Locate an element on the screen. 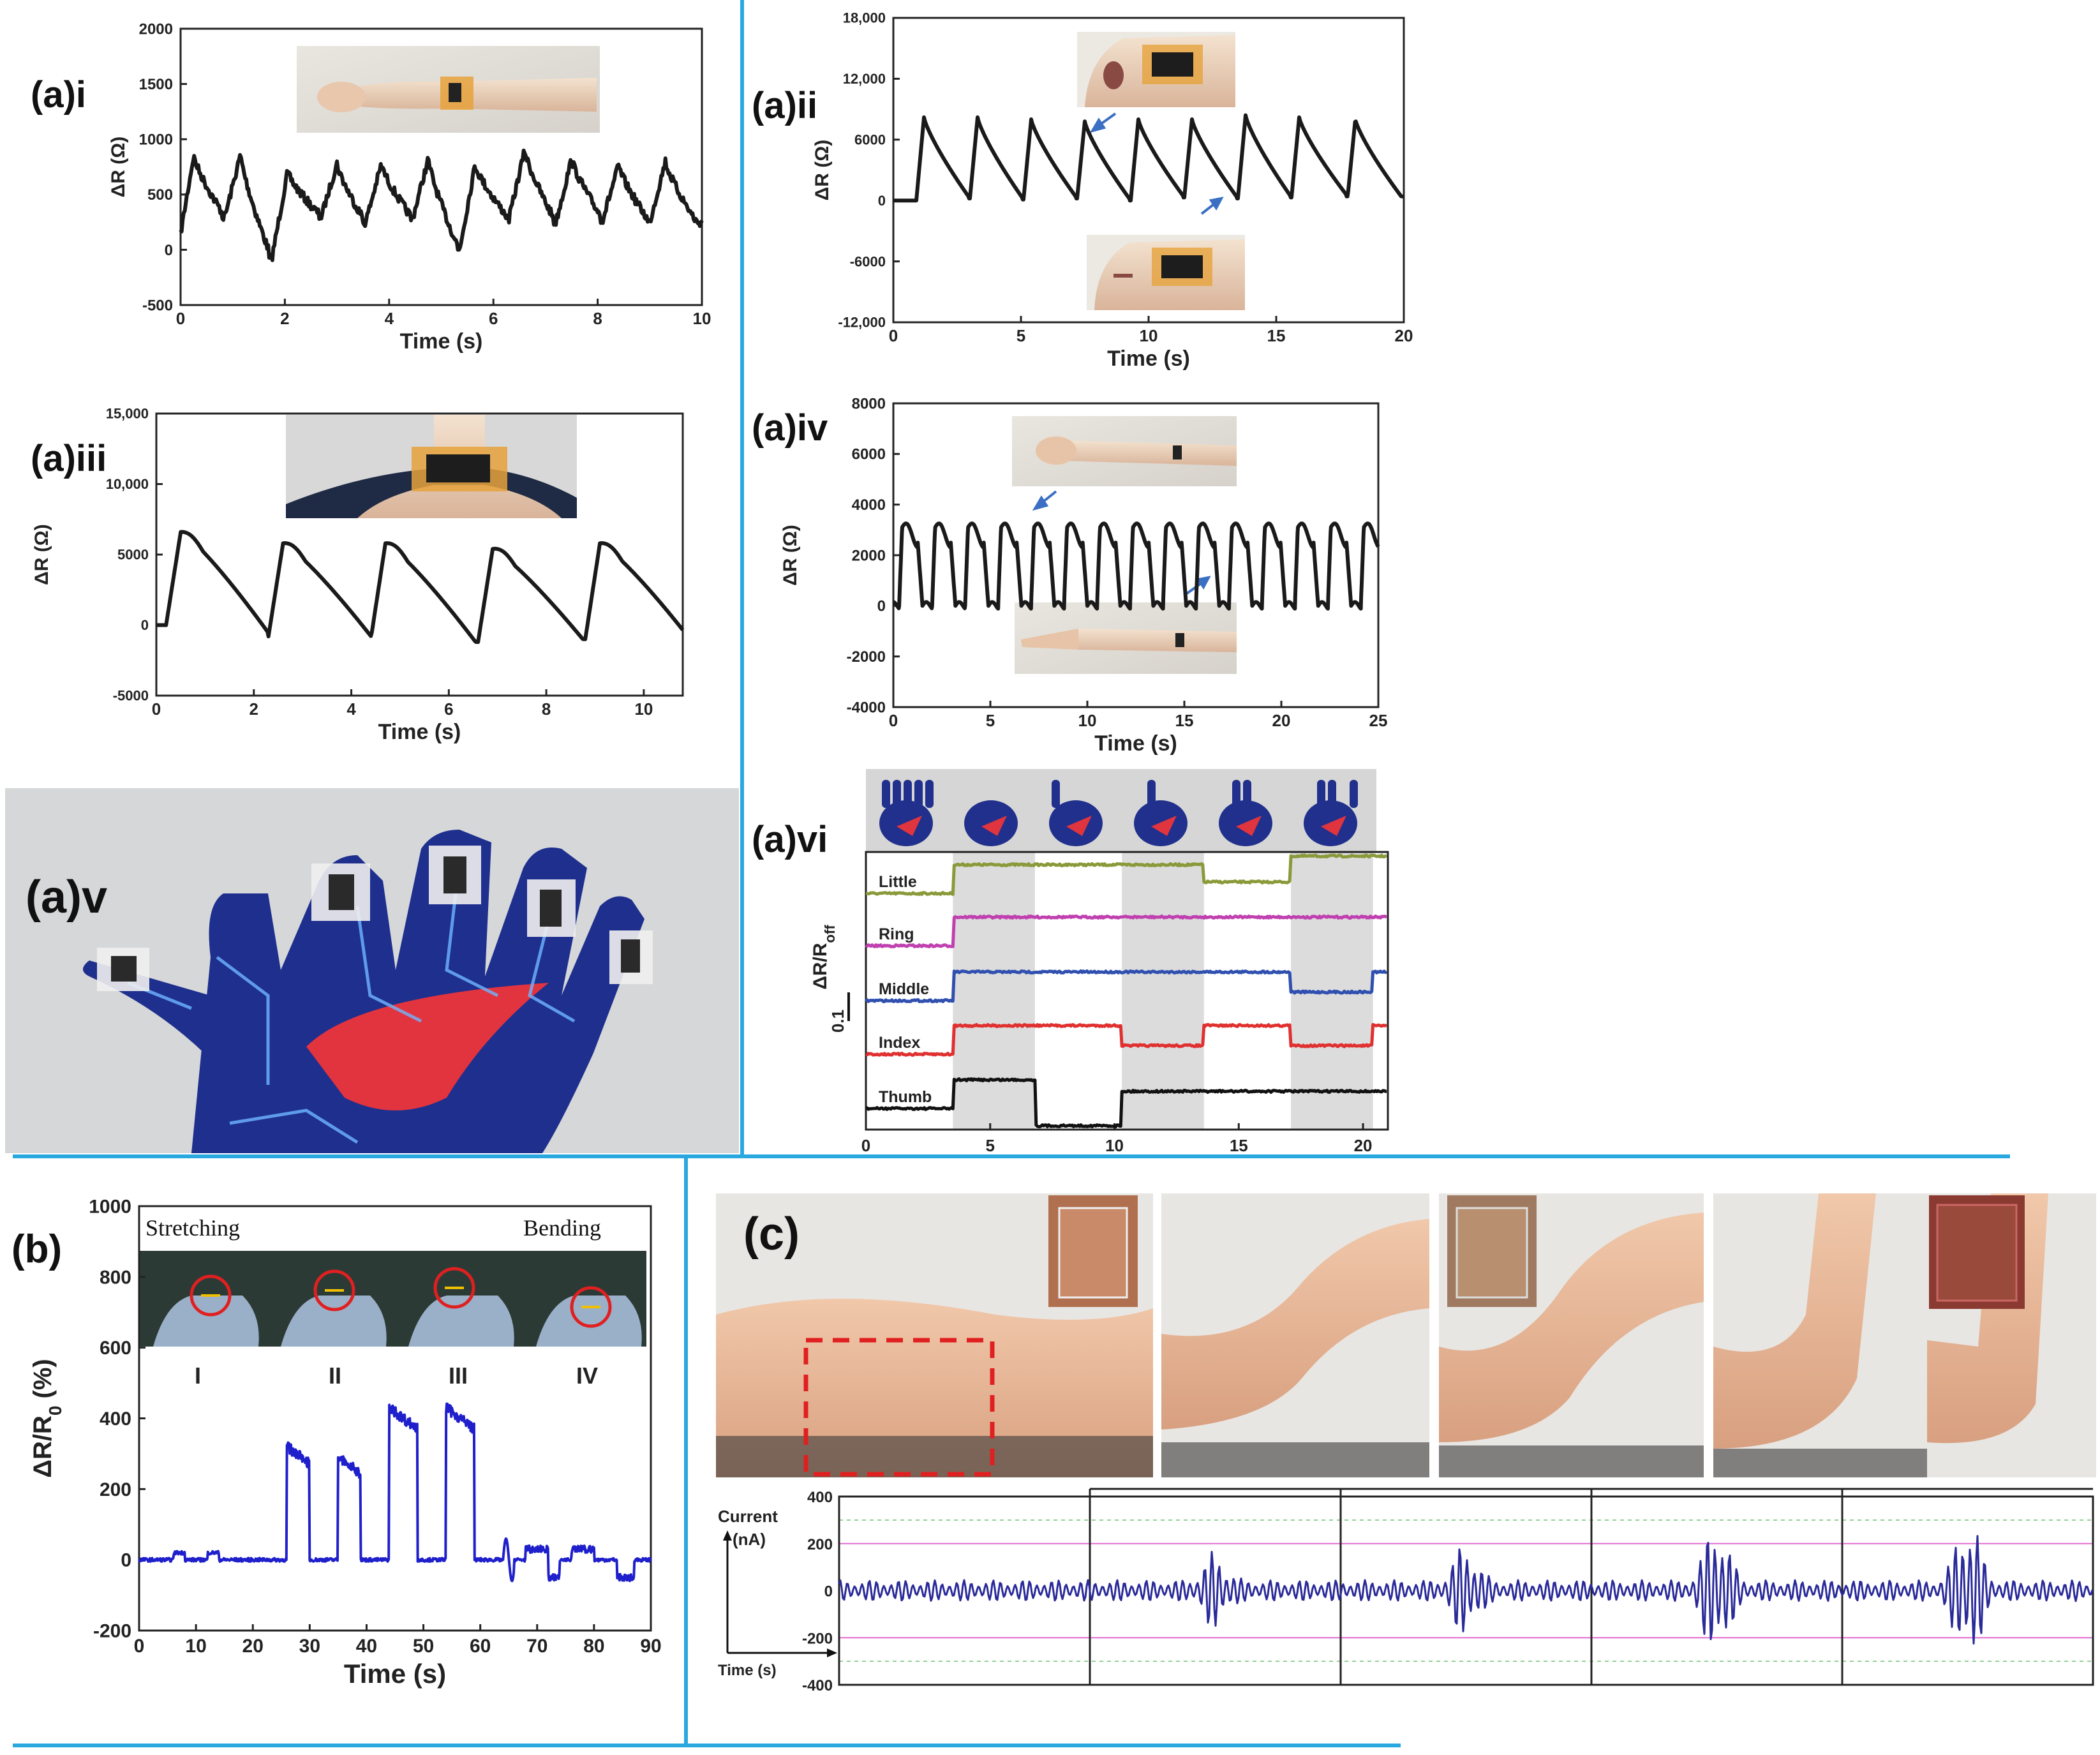 The width and height of the screenshot is (2100, 1755). y-tick-label: 600 is located at coordinates (115, 1348).